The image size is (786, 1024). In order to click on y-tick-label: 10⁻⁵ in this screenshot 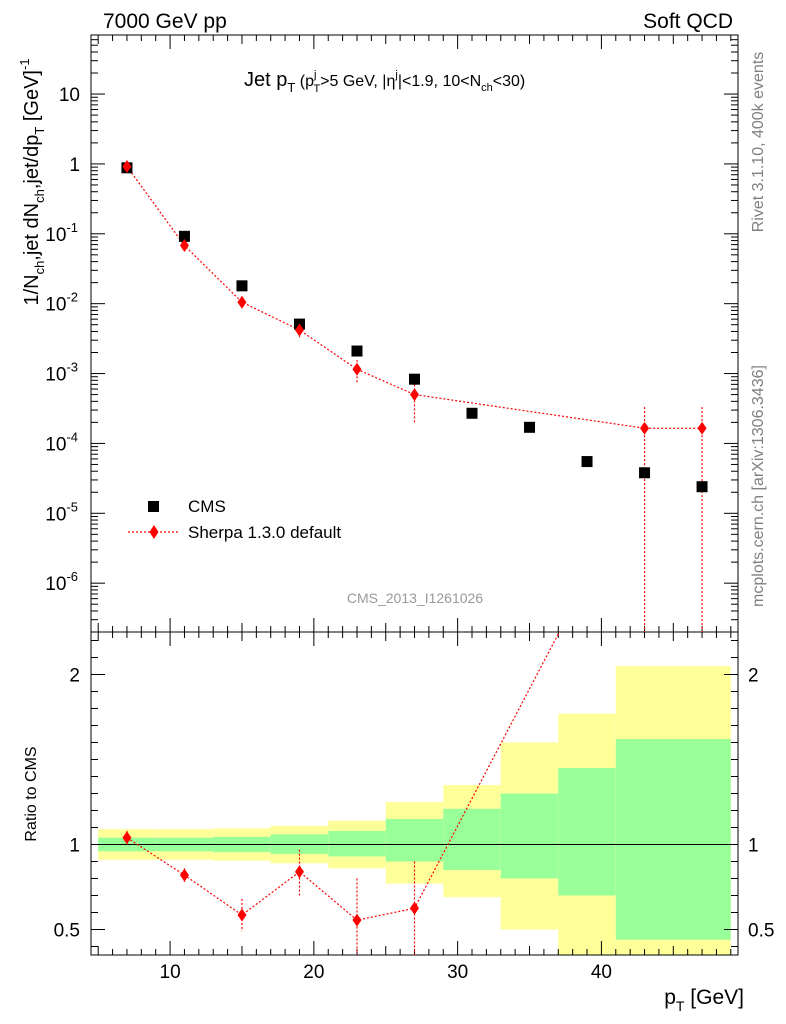, I will do `click(61, 512)`.